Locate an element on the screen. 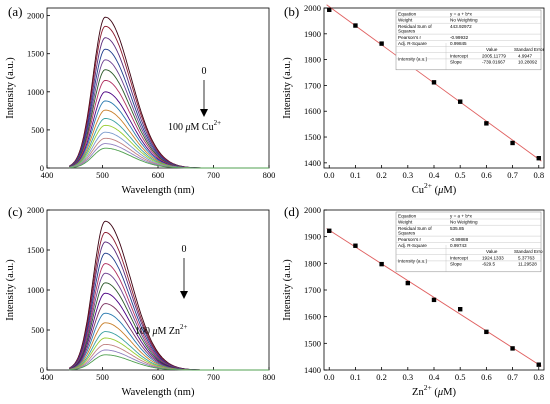 The width and height of the screenshot is (550, 404). panel-label-c: (c) is located at coordinates (15, 211).